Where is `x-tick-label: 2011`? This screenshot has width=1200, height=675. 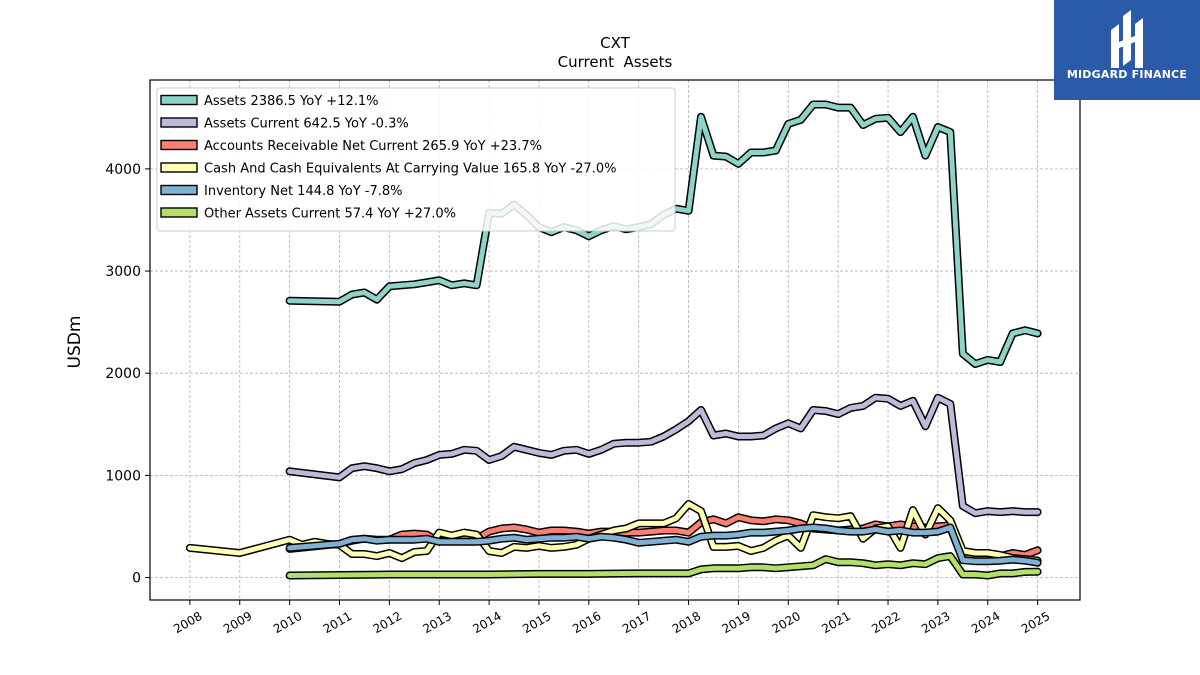
x-tick-label: 2011 is located at coordinates (337, 622).